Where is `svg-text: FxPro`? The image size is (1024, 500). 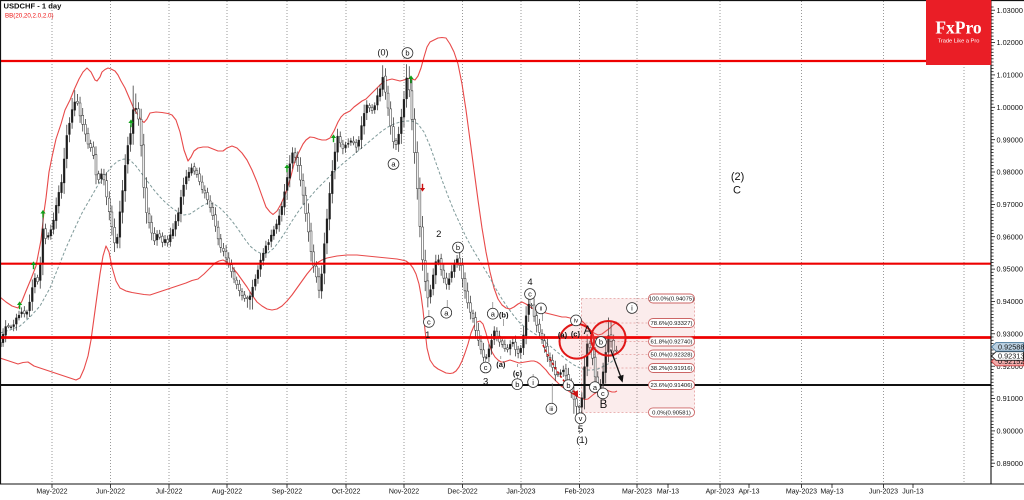
svg-text: FxPro is located at coordinates (958, 28).